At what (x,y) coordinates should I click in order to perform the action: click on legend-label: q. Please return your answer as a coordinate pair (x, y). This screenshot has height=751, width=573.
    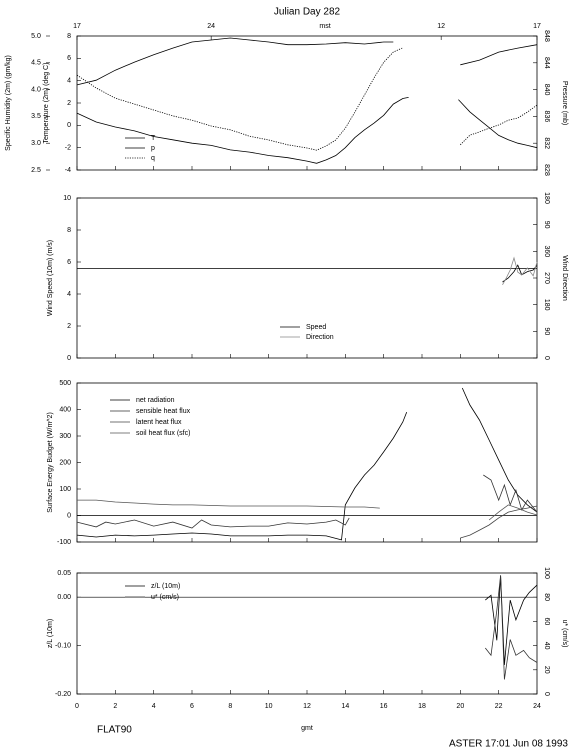
    Looking at the image, I should click on (153, 158).